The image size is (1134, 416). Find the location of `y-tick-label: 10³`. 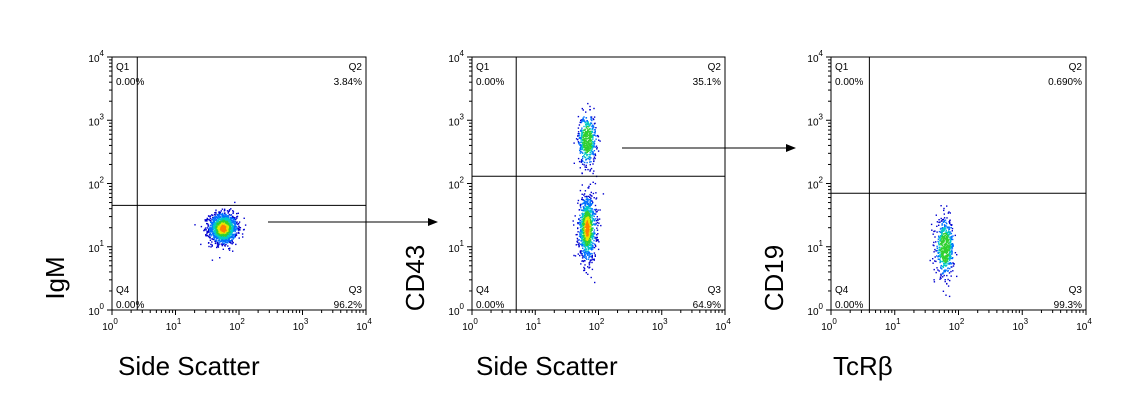

y-tick-label: 10³ is located at coordinates (96, 120).